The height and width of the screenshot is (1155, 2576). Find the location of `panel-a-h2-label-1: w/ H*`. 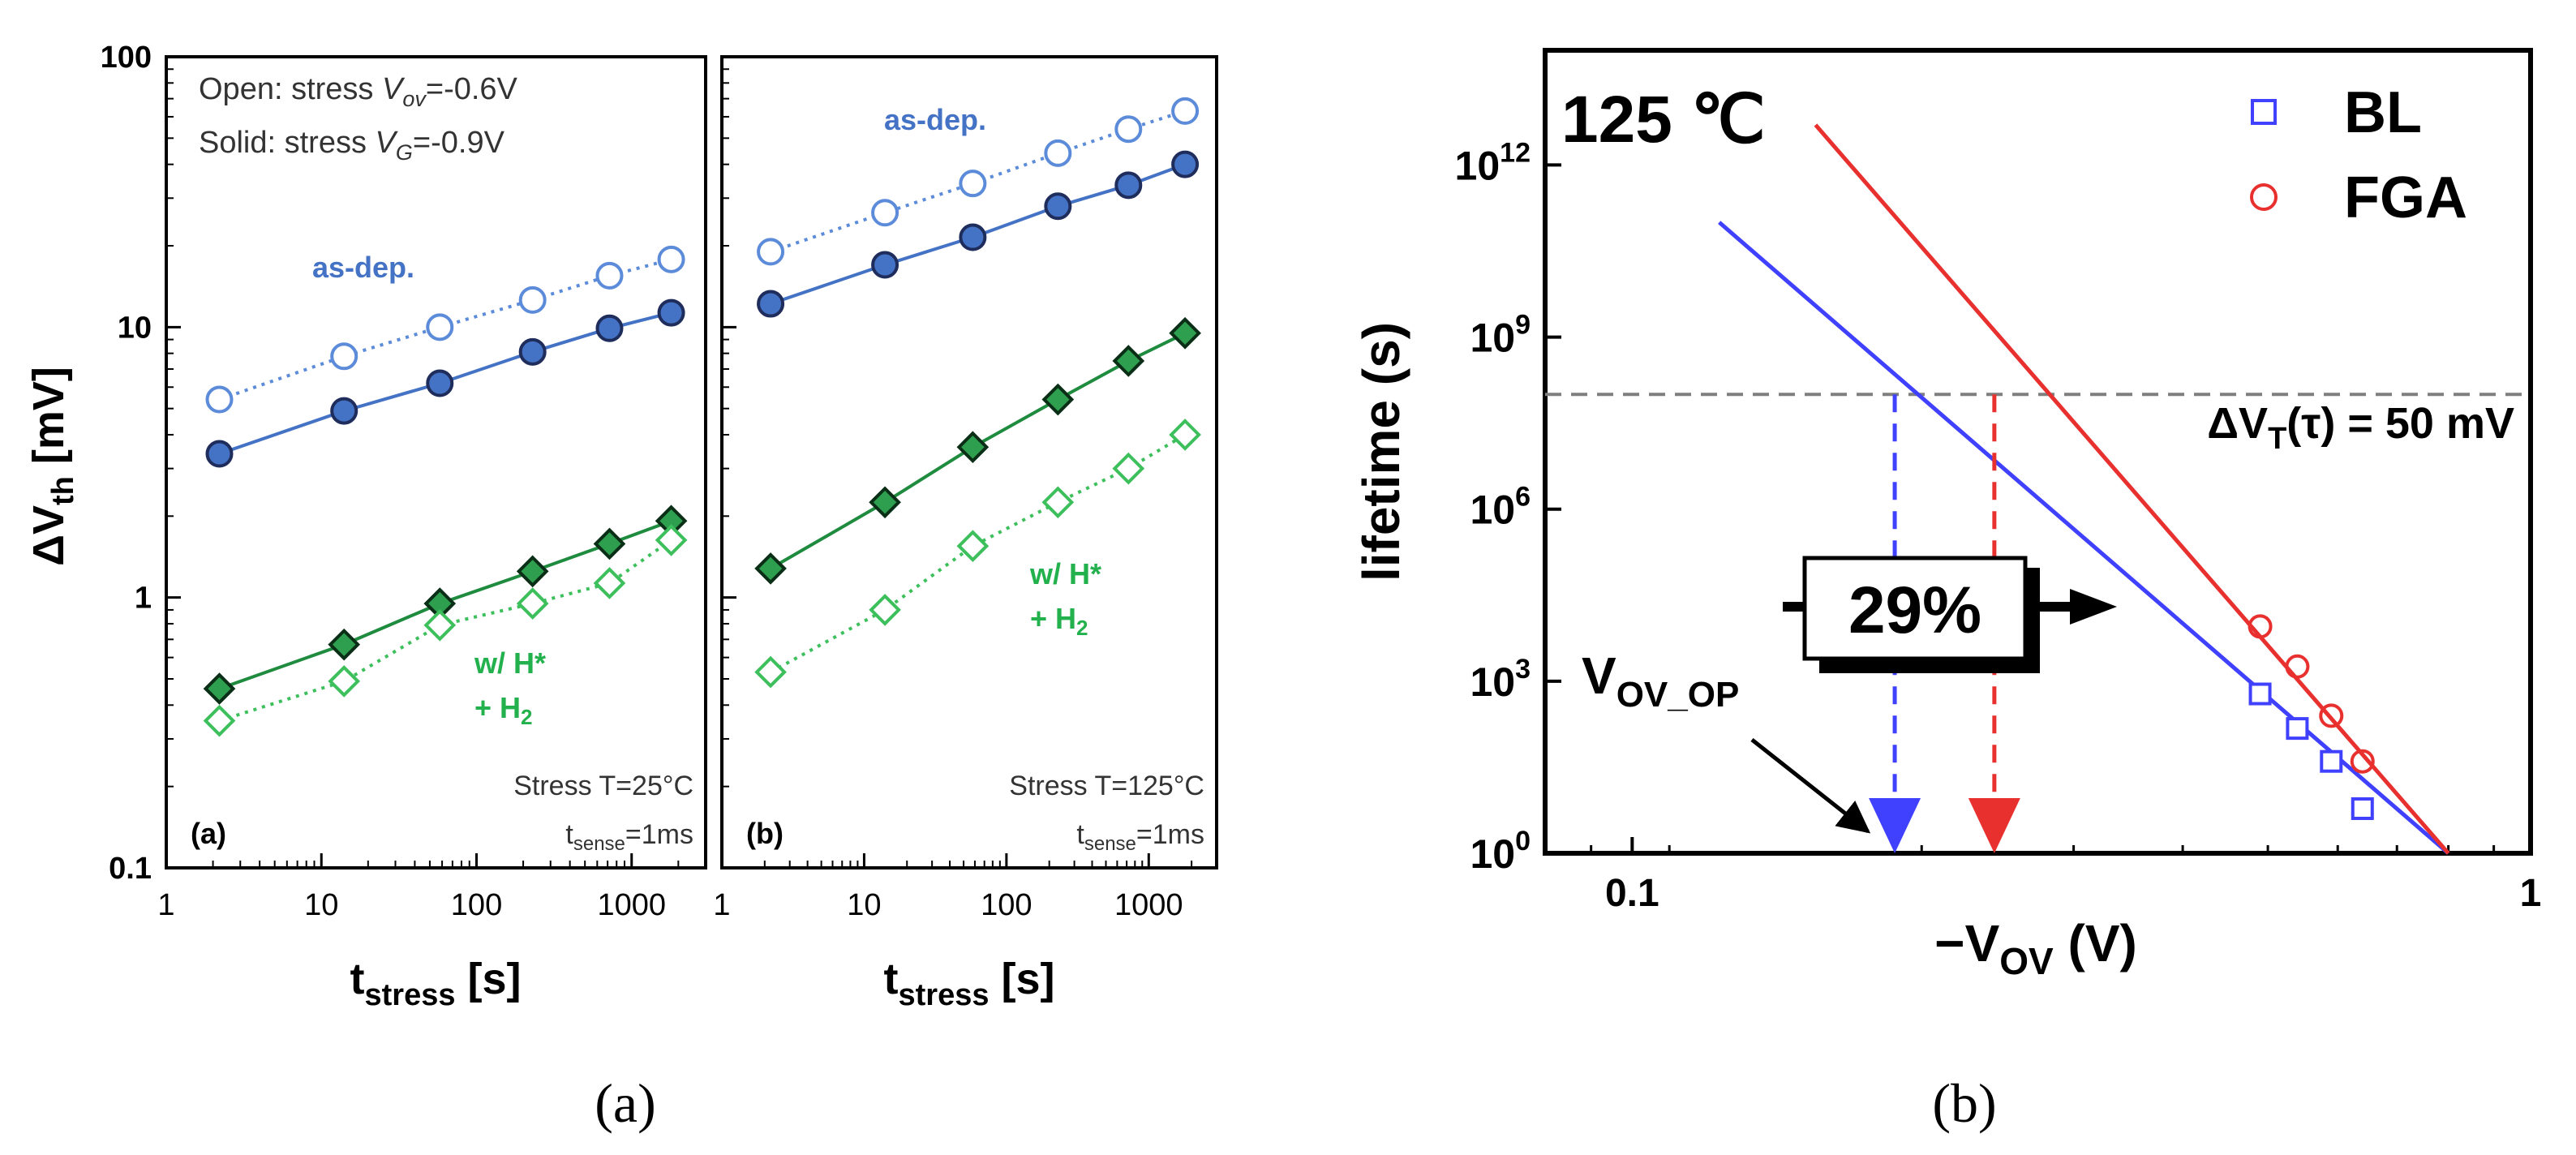

panel-a-h2-label-1: w/ H* is located at coordinates (510, 663).